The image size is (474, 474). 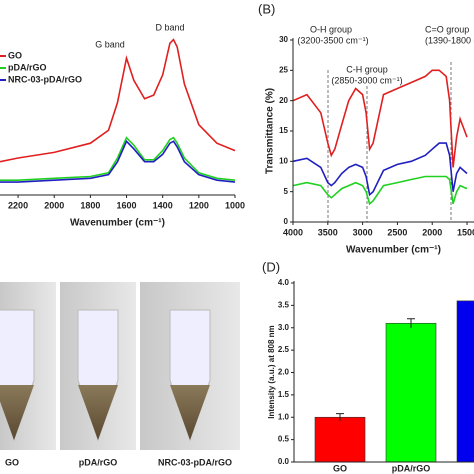 I want to click on annotation: (3200-3500 cm⁻¹), so click(x=332, y=40).